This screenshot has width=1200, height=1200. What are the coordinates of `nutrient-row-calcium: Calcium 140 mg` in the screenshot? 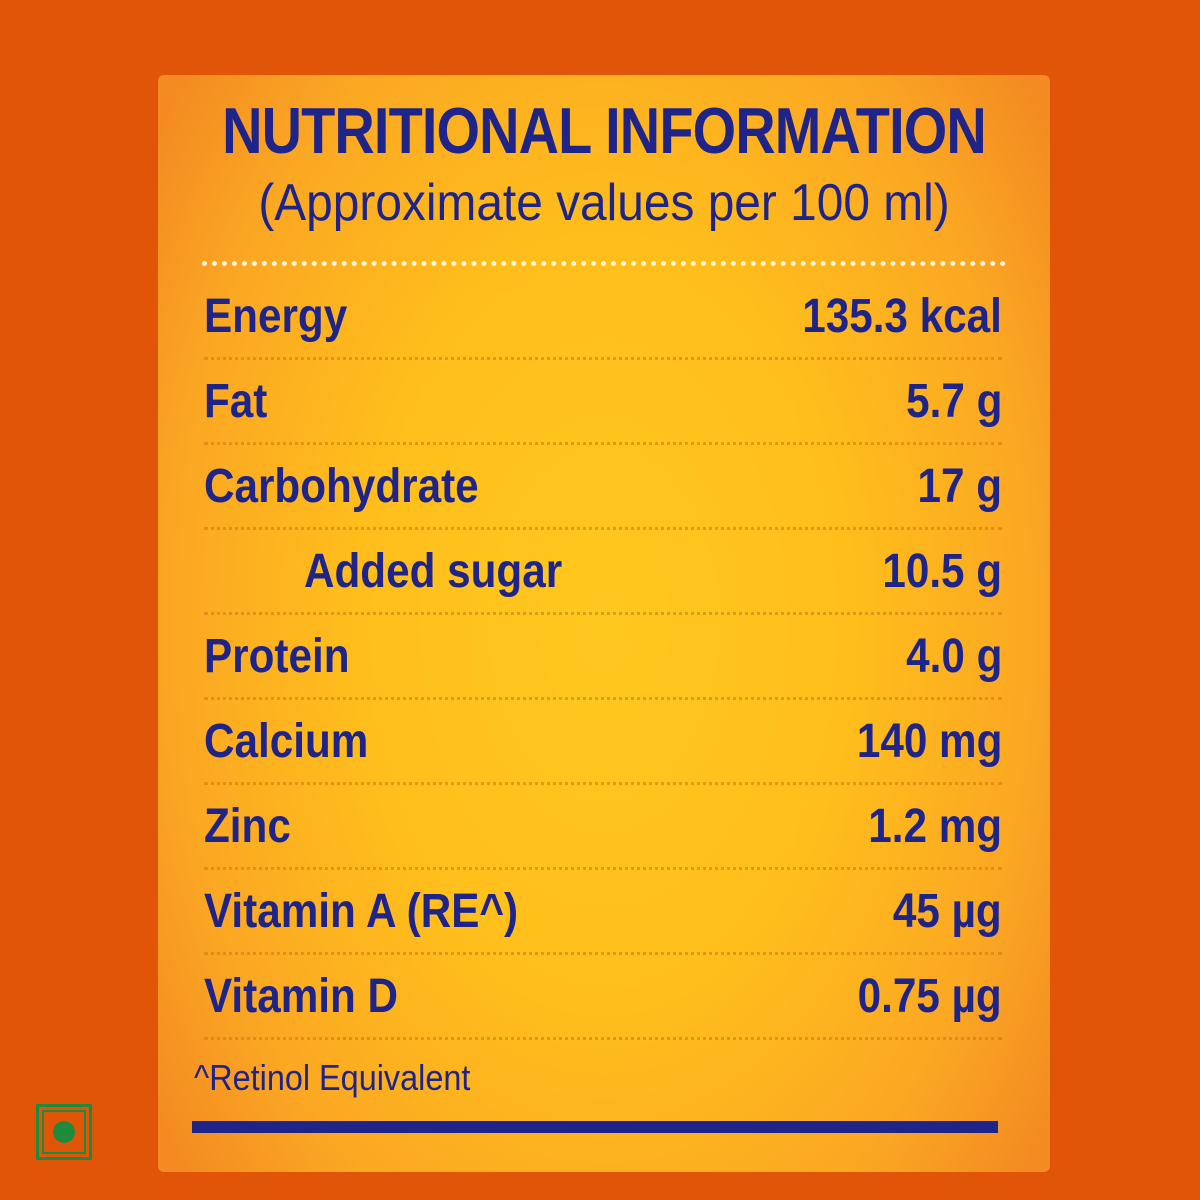 It's located at (603, 742).